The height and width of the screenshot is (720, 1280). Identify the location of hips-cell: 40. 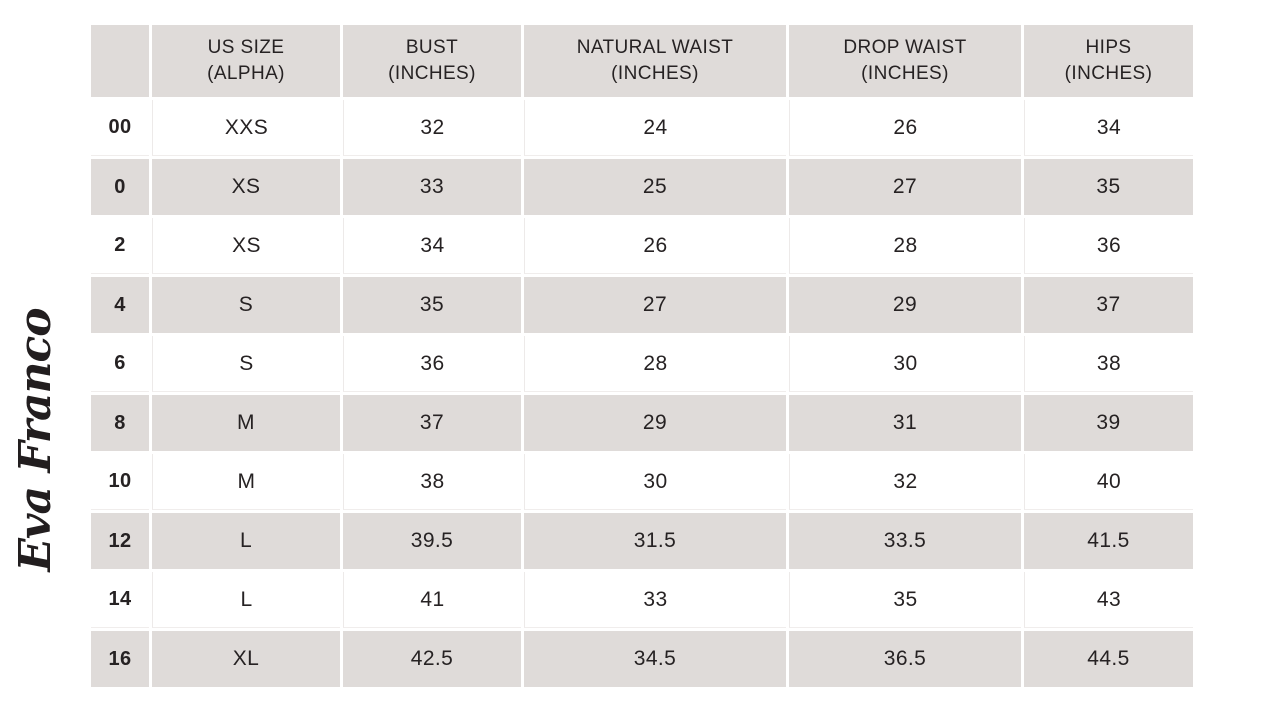
(1108, 482).